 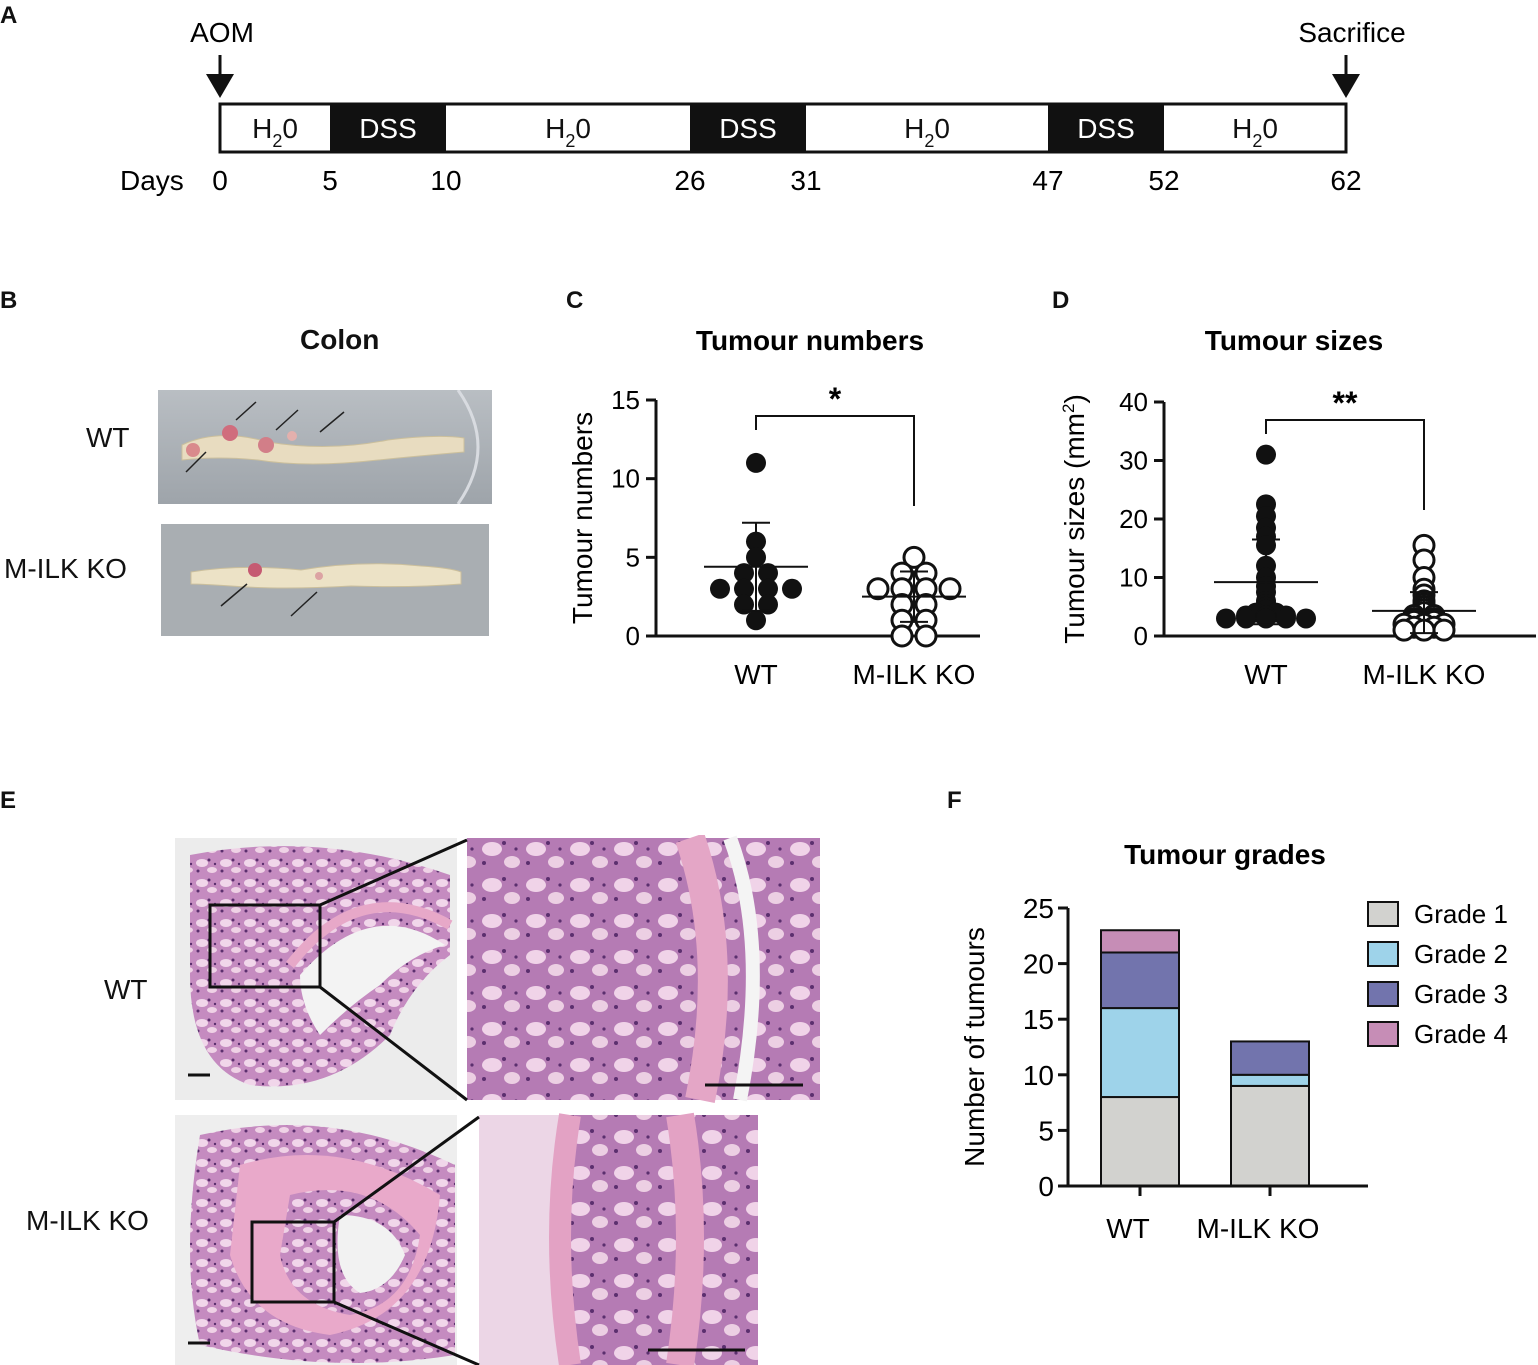 What do you see at coordinates (340, 339) in the screenshot?
I see `colon-title: Colon` at bounding box center [340, 339].